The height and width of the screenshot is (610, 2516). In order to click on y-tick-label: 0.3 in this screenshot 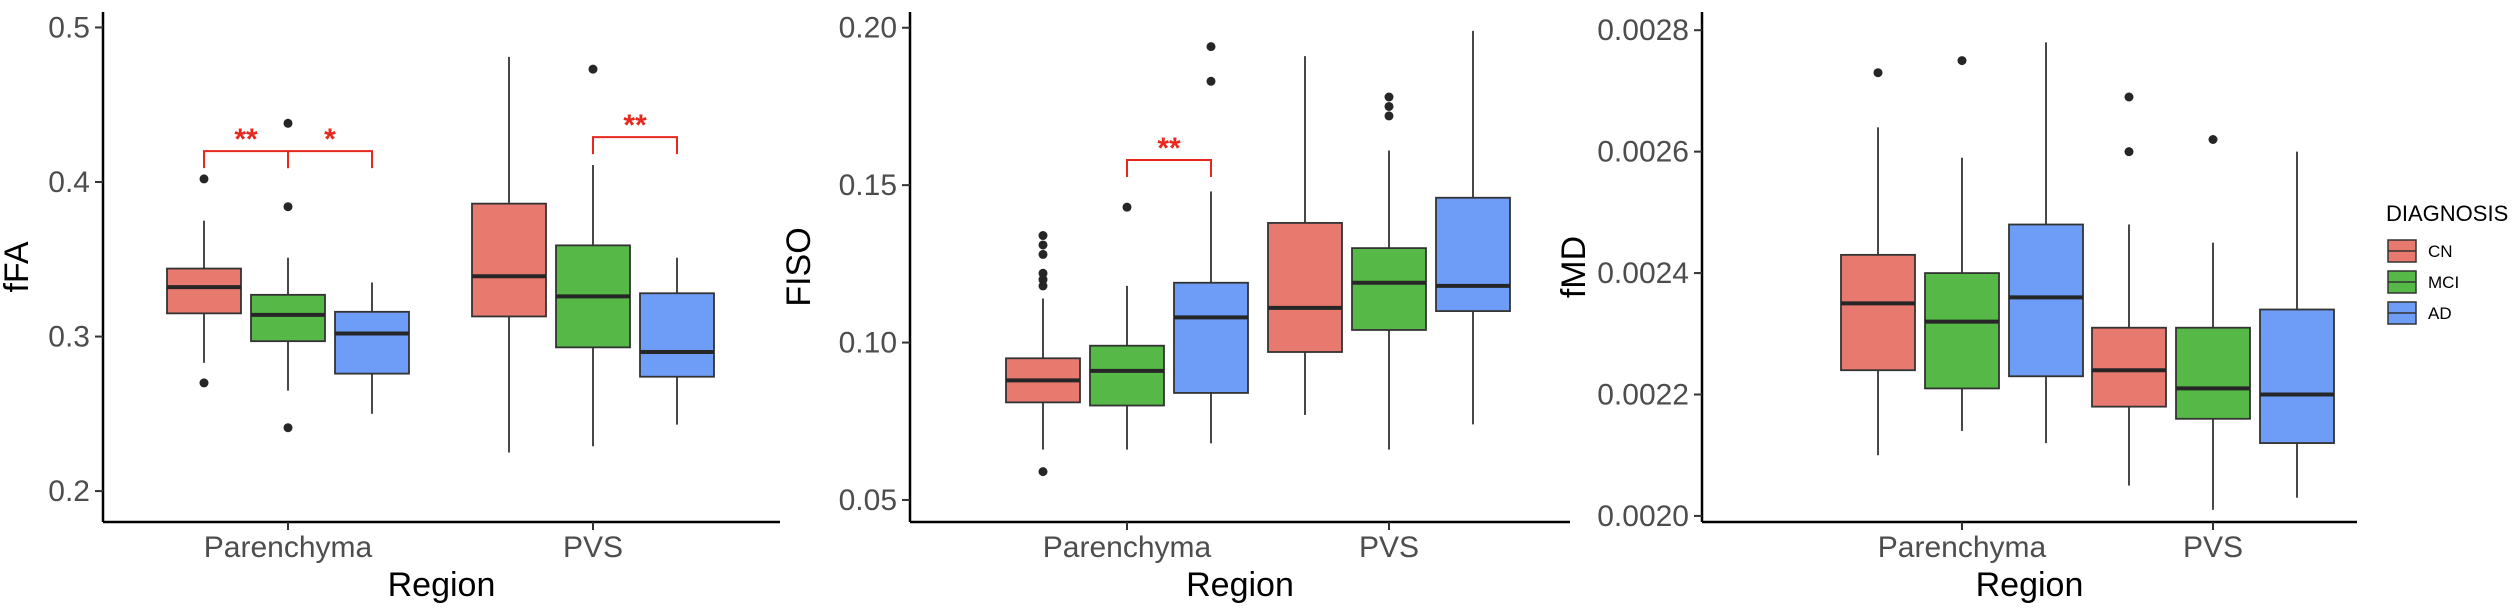, I will do `click(69, 337)`.